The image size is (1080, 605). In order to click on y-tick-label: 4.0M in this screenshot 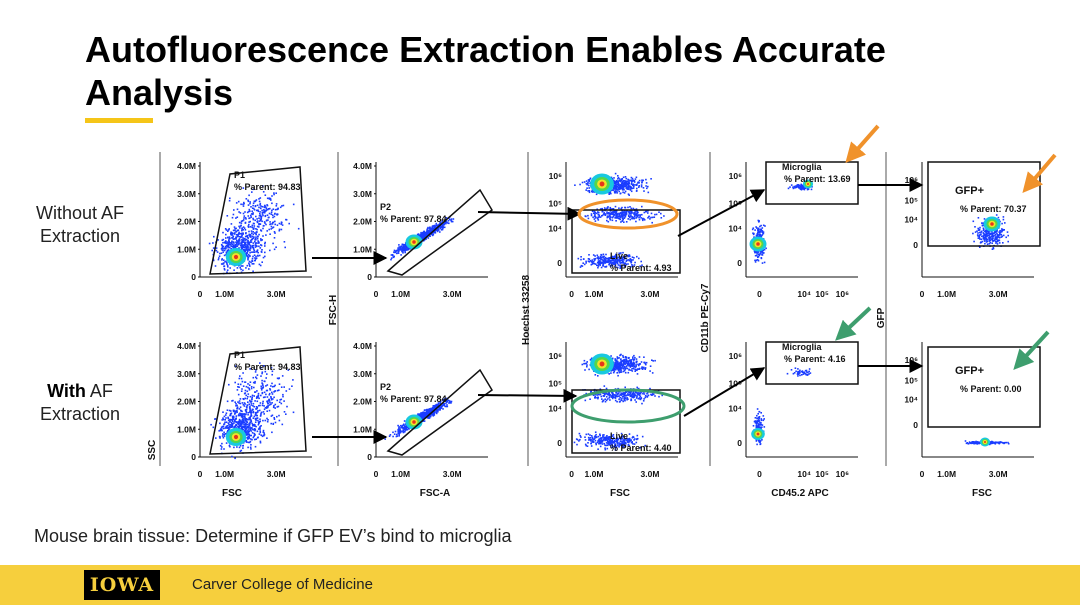, I will do `click(362, 346)`.